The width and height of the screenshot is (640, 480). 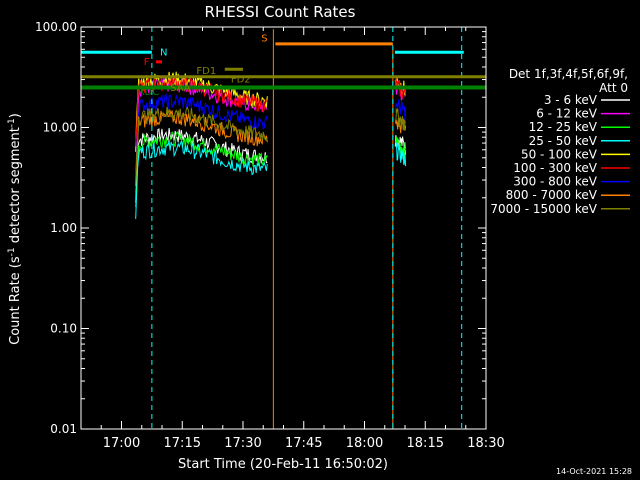 I want to click on timestamp: 14-Oct-2021 15:28, so click(x=594, y=471).